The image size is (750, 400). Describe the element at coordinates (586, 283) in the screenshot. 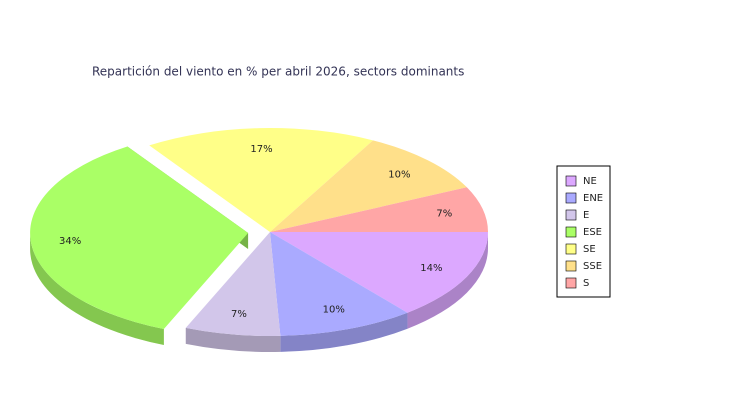

I see `legend-label: S` at that location.